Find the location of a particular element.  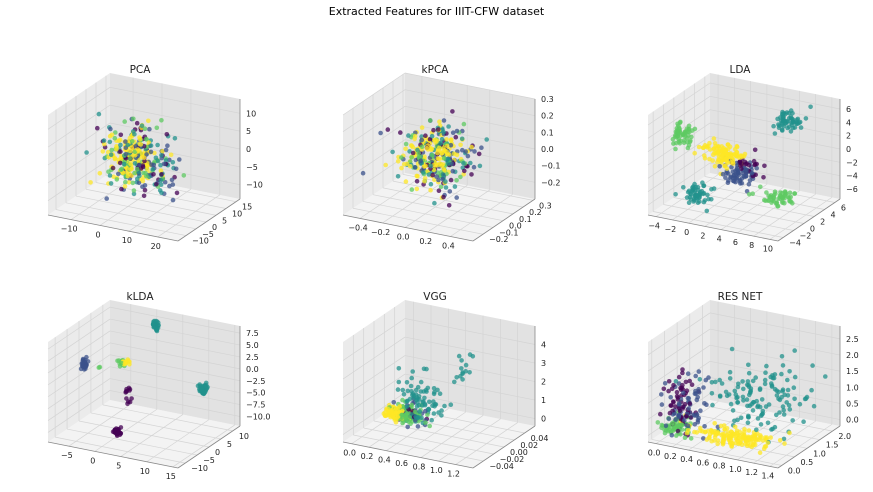

x-tick-label: 10 is located at coordinates (127, 240).